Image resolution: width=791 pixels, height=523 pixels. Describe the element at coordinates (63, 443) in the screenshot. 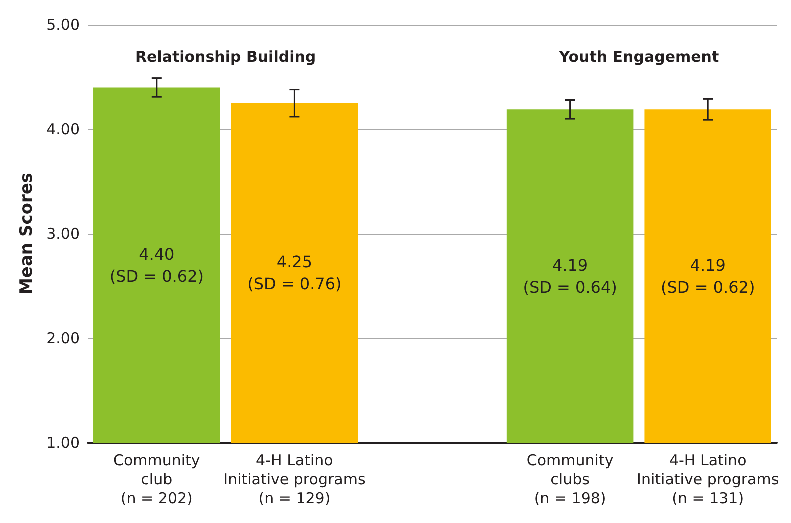

I see `y-tick-label: 1.00` at that location.